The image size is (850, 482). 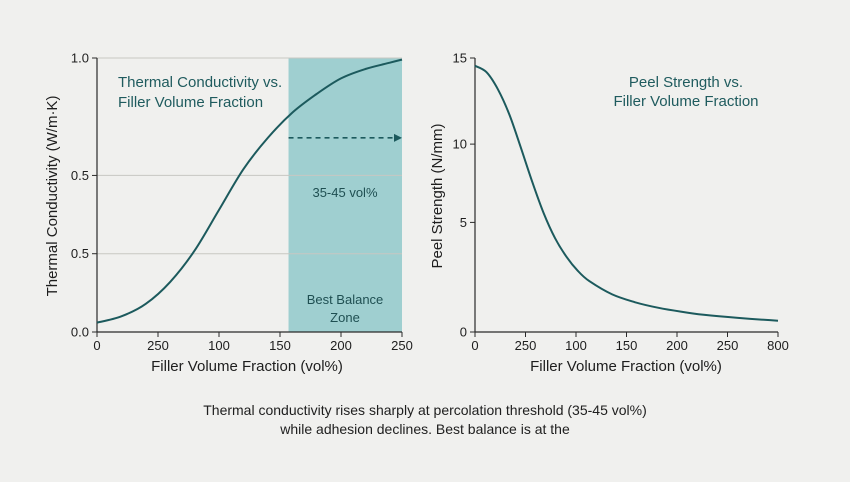 What do you see at coordinates (200, 82) in the screenshot?
I see `left-title-line1: Thermal Conductivity vs.` at bounding box center [200, 82].